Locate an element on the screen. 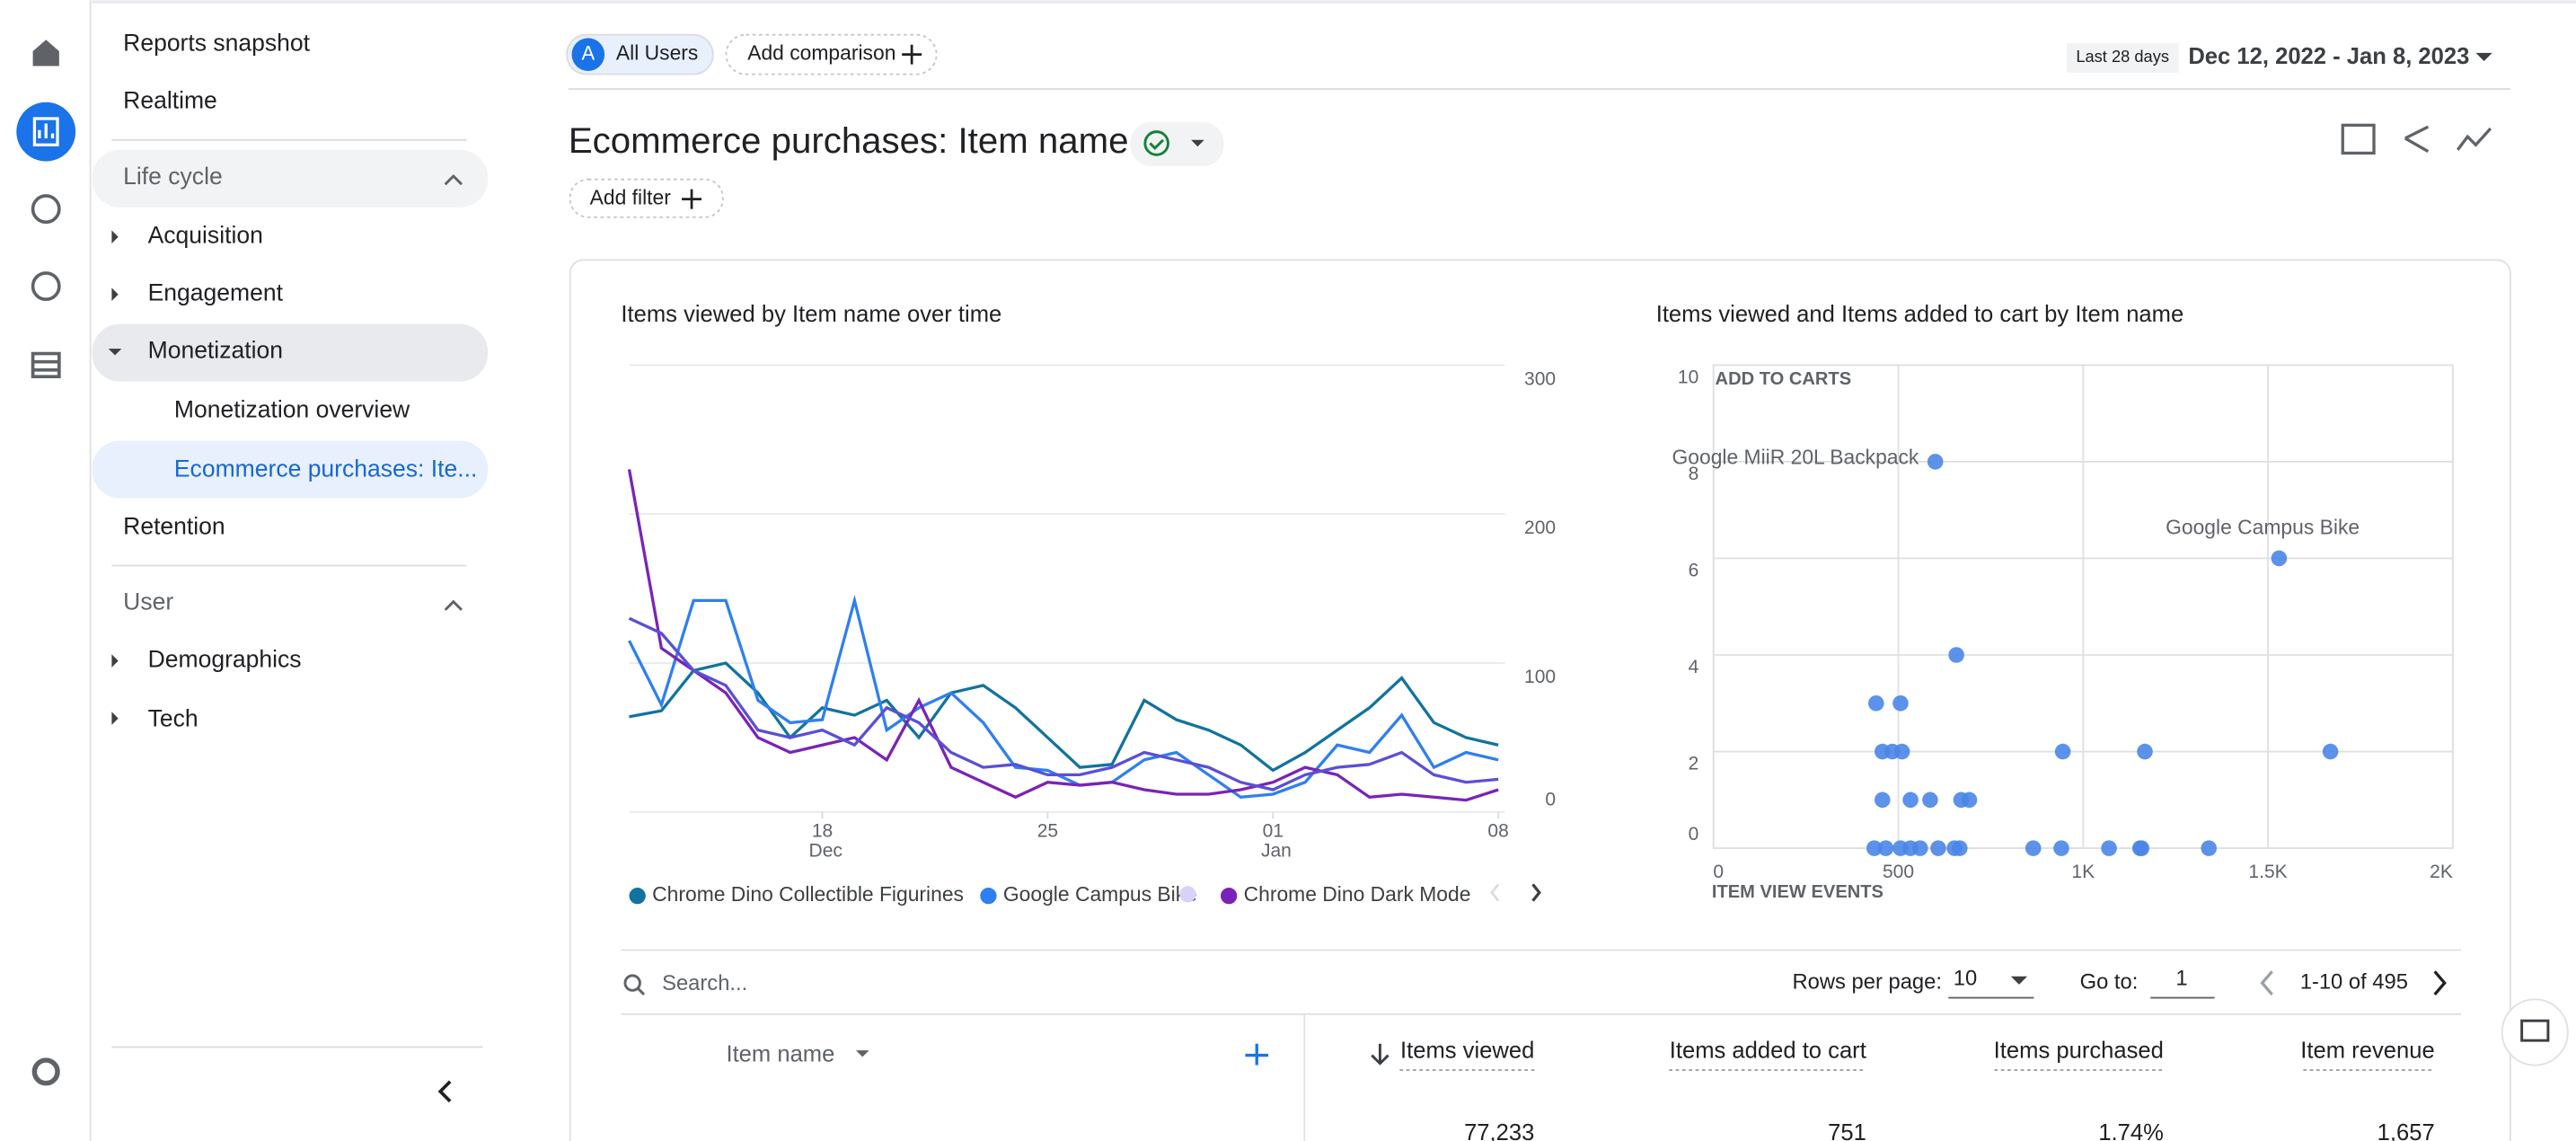 The width and height of the screenshot is (2576, 1141). y-tick-label: 4 is located at coordinates (1694, 667).